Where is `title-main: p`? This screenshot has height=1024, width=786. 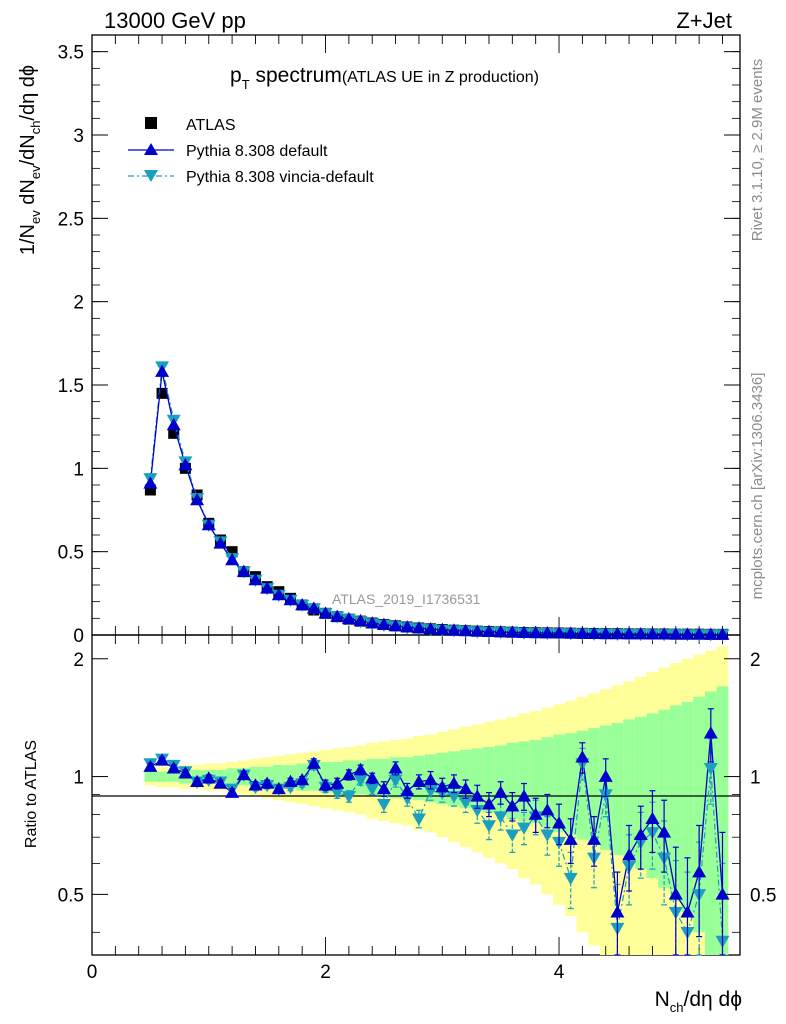
title-main: p is located at coordinates (236, 75).